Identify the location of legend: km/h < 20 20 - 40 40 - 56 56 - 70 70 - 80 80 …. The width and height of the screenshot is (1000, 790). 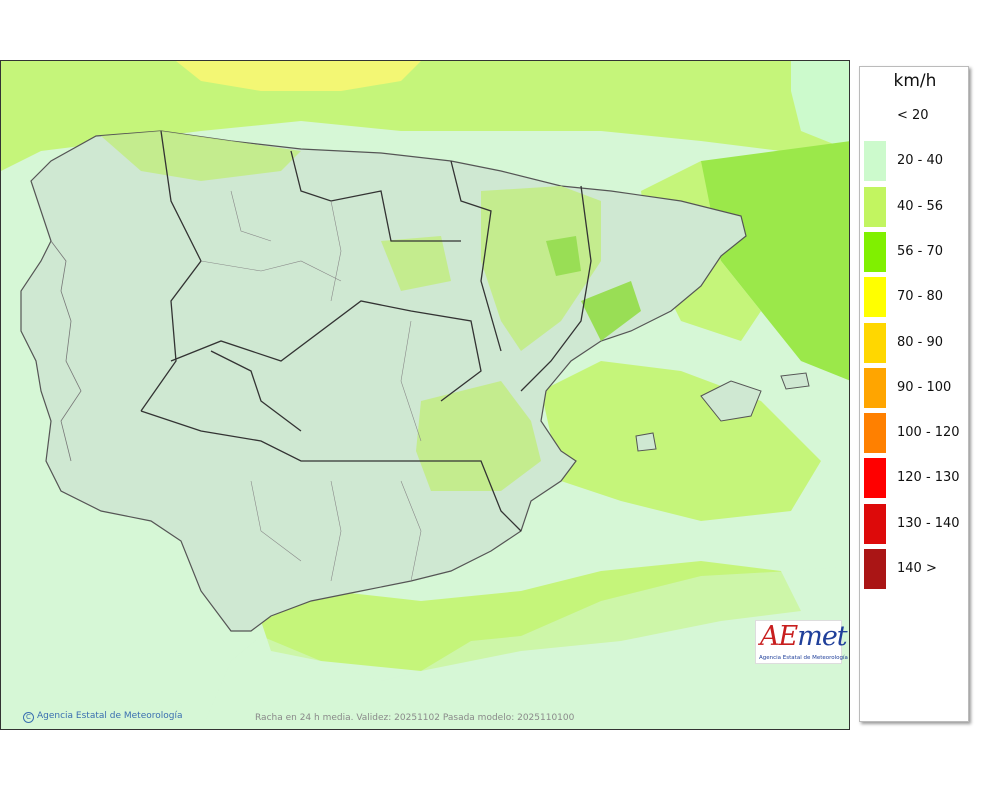
(914, 394).